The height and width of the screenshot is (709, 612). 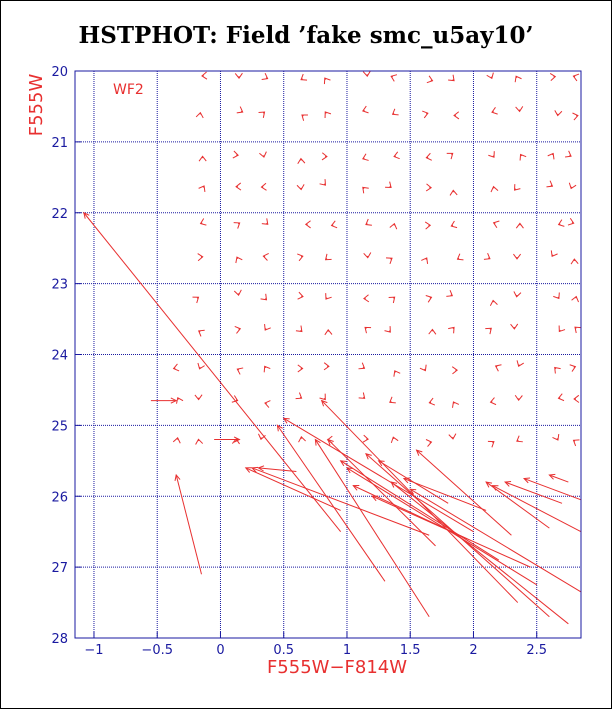 What do you see at coordinates (283, 650) in the screenshot?
I see `x-tick-label: 0.5` at bounding box center [283, 650].